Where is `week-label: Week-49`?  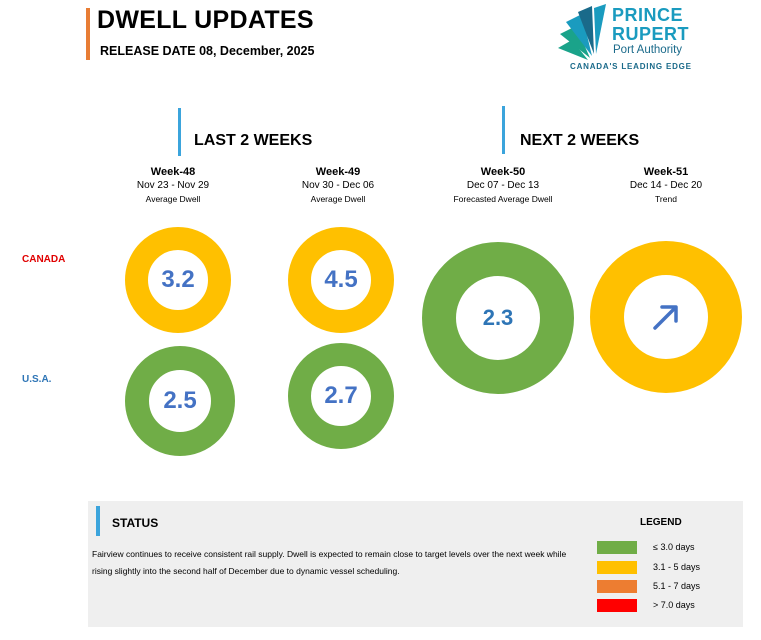 week-label: Week-49 is located at coordinates (338, 172).